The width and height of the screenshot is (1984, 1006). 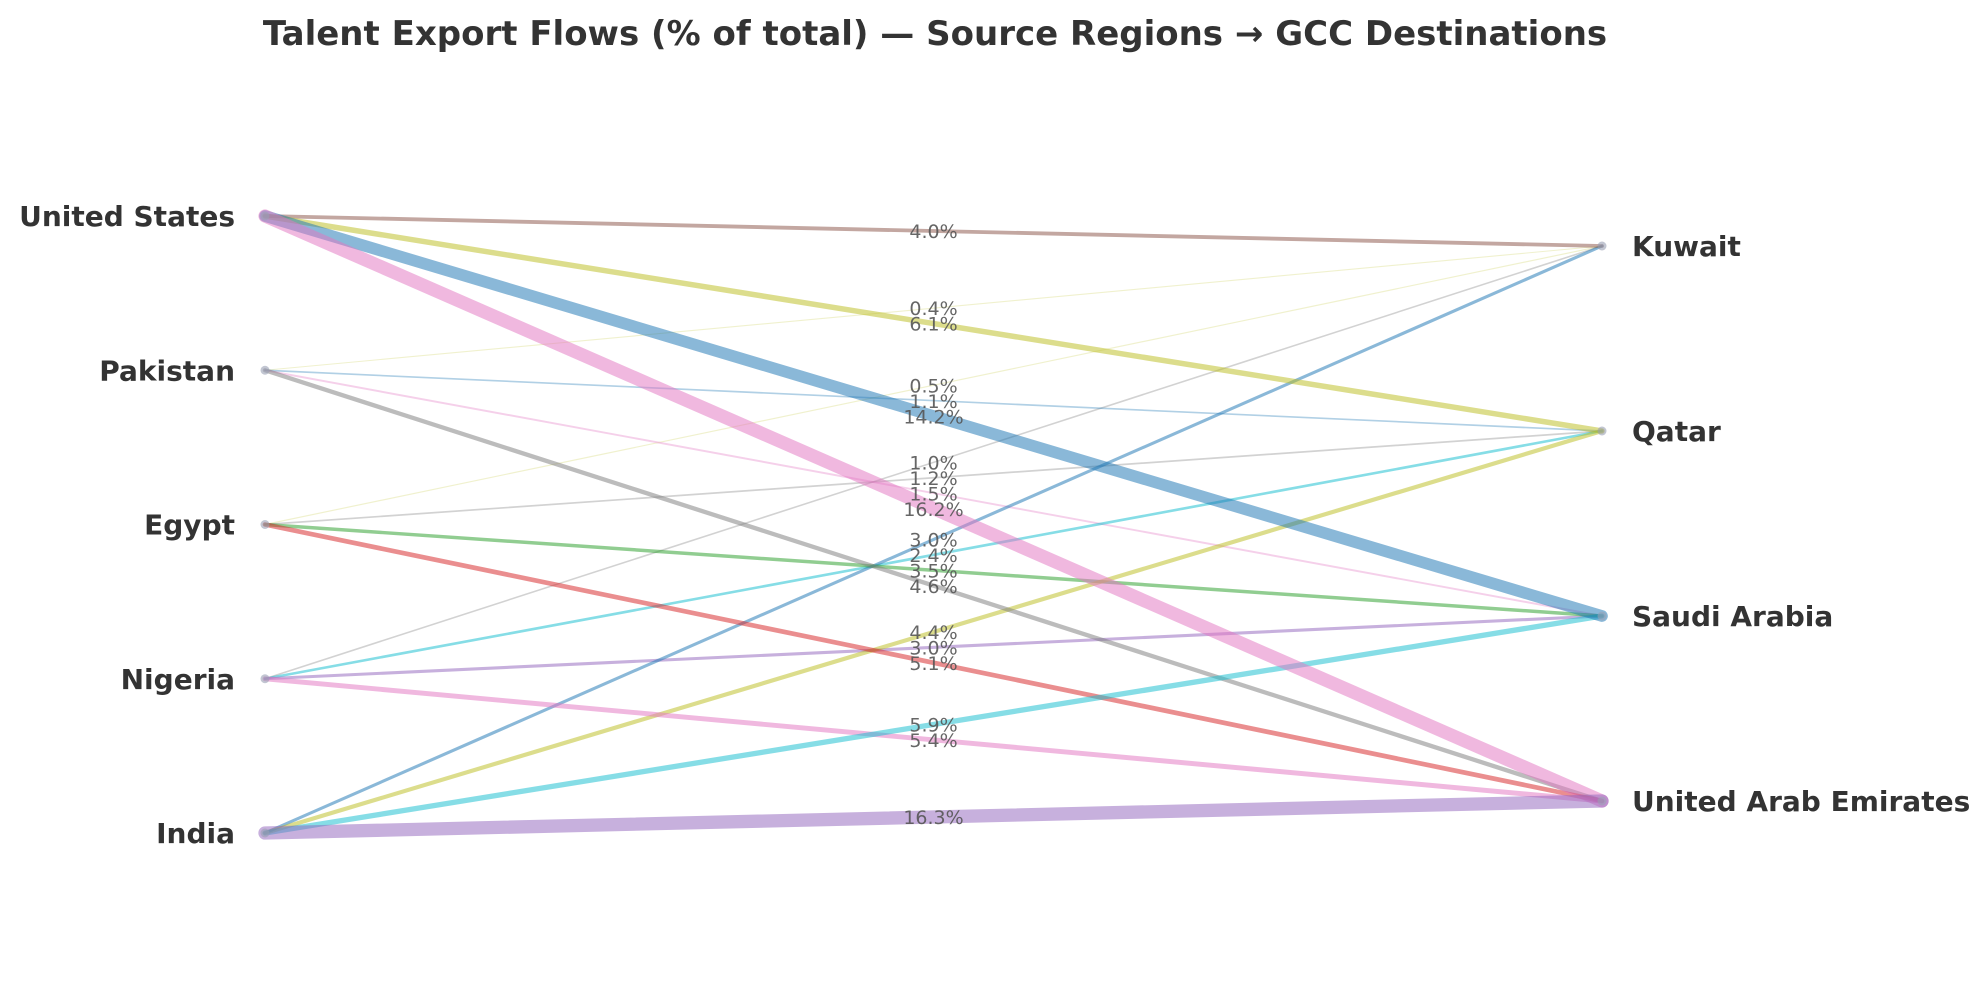 I want to click on destination-node-qatar, so click(x=1602, y=431).